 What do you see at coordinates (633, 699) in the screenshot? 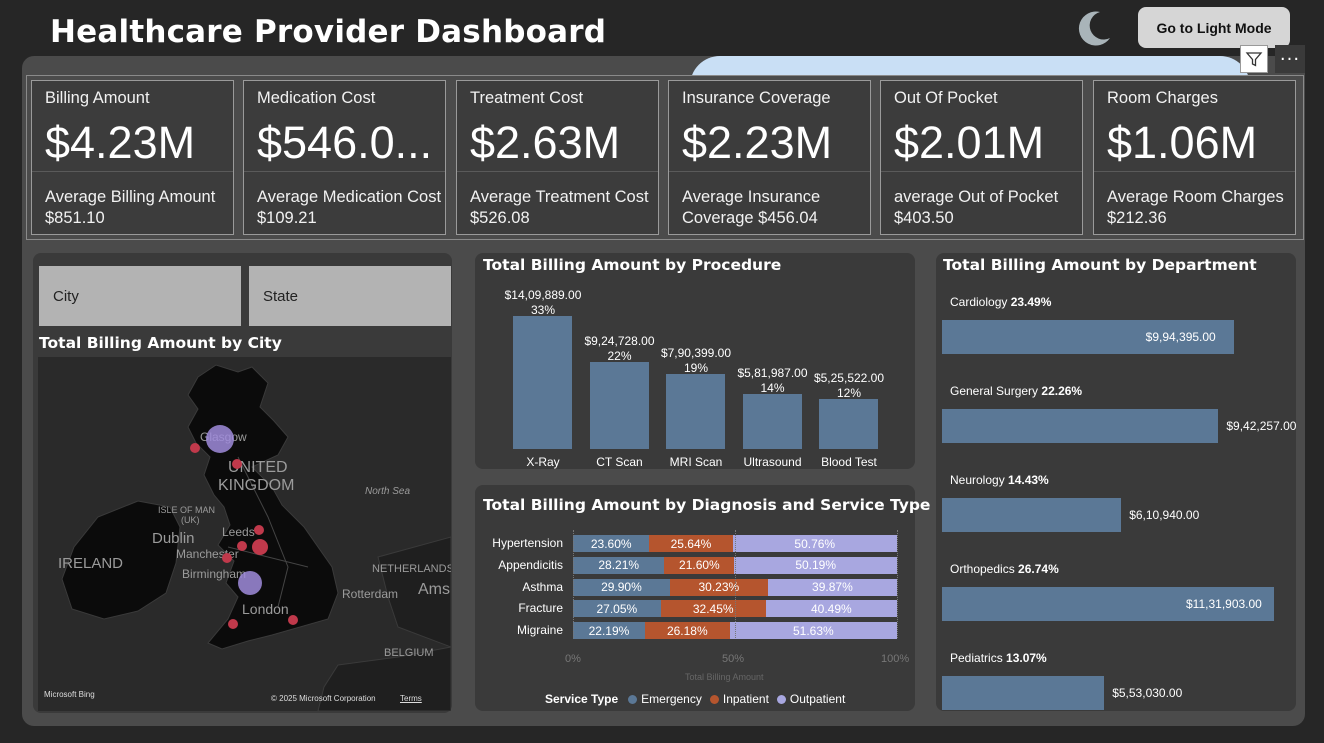
I see `legend-marker-emergency` at bounding box center [633, 699].